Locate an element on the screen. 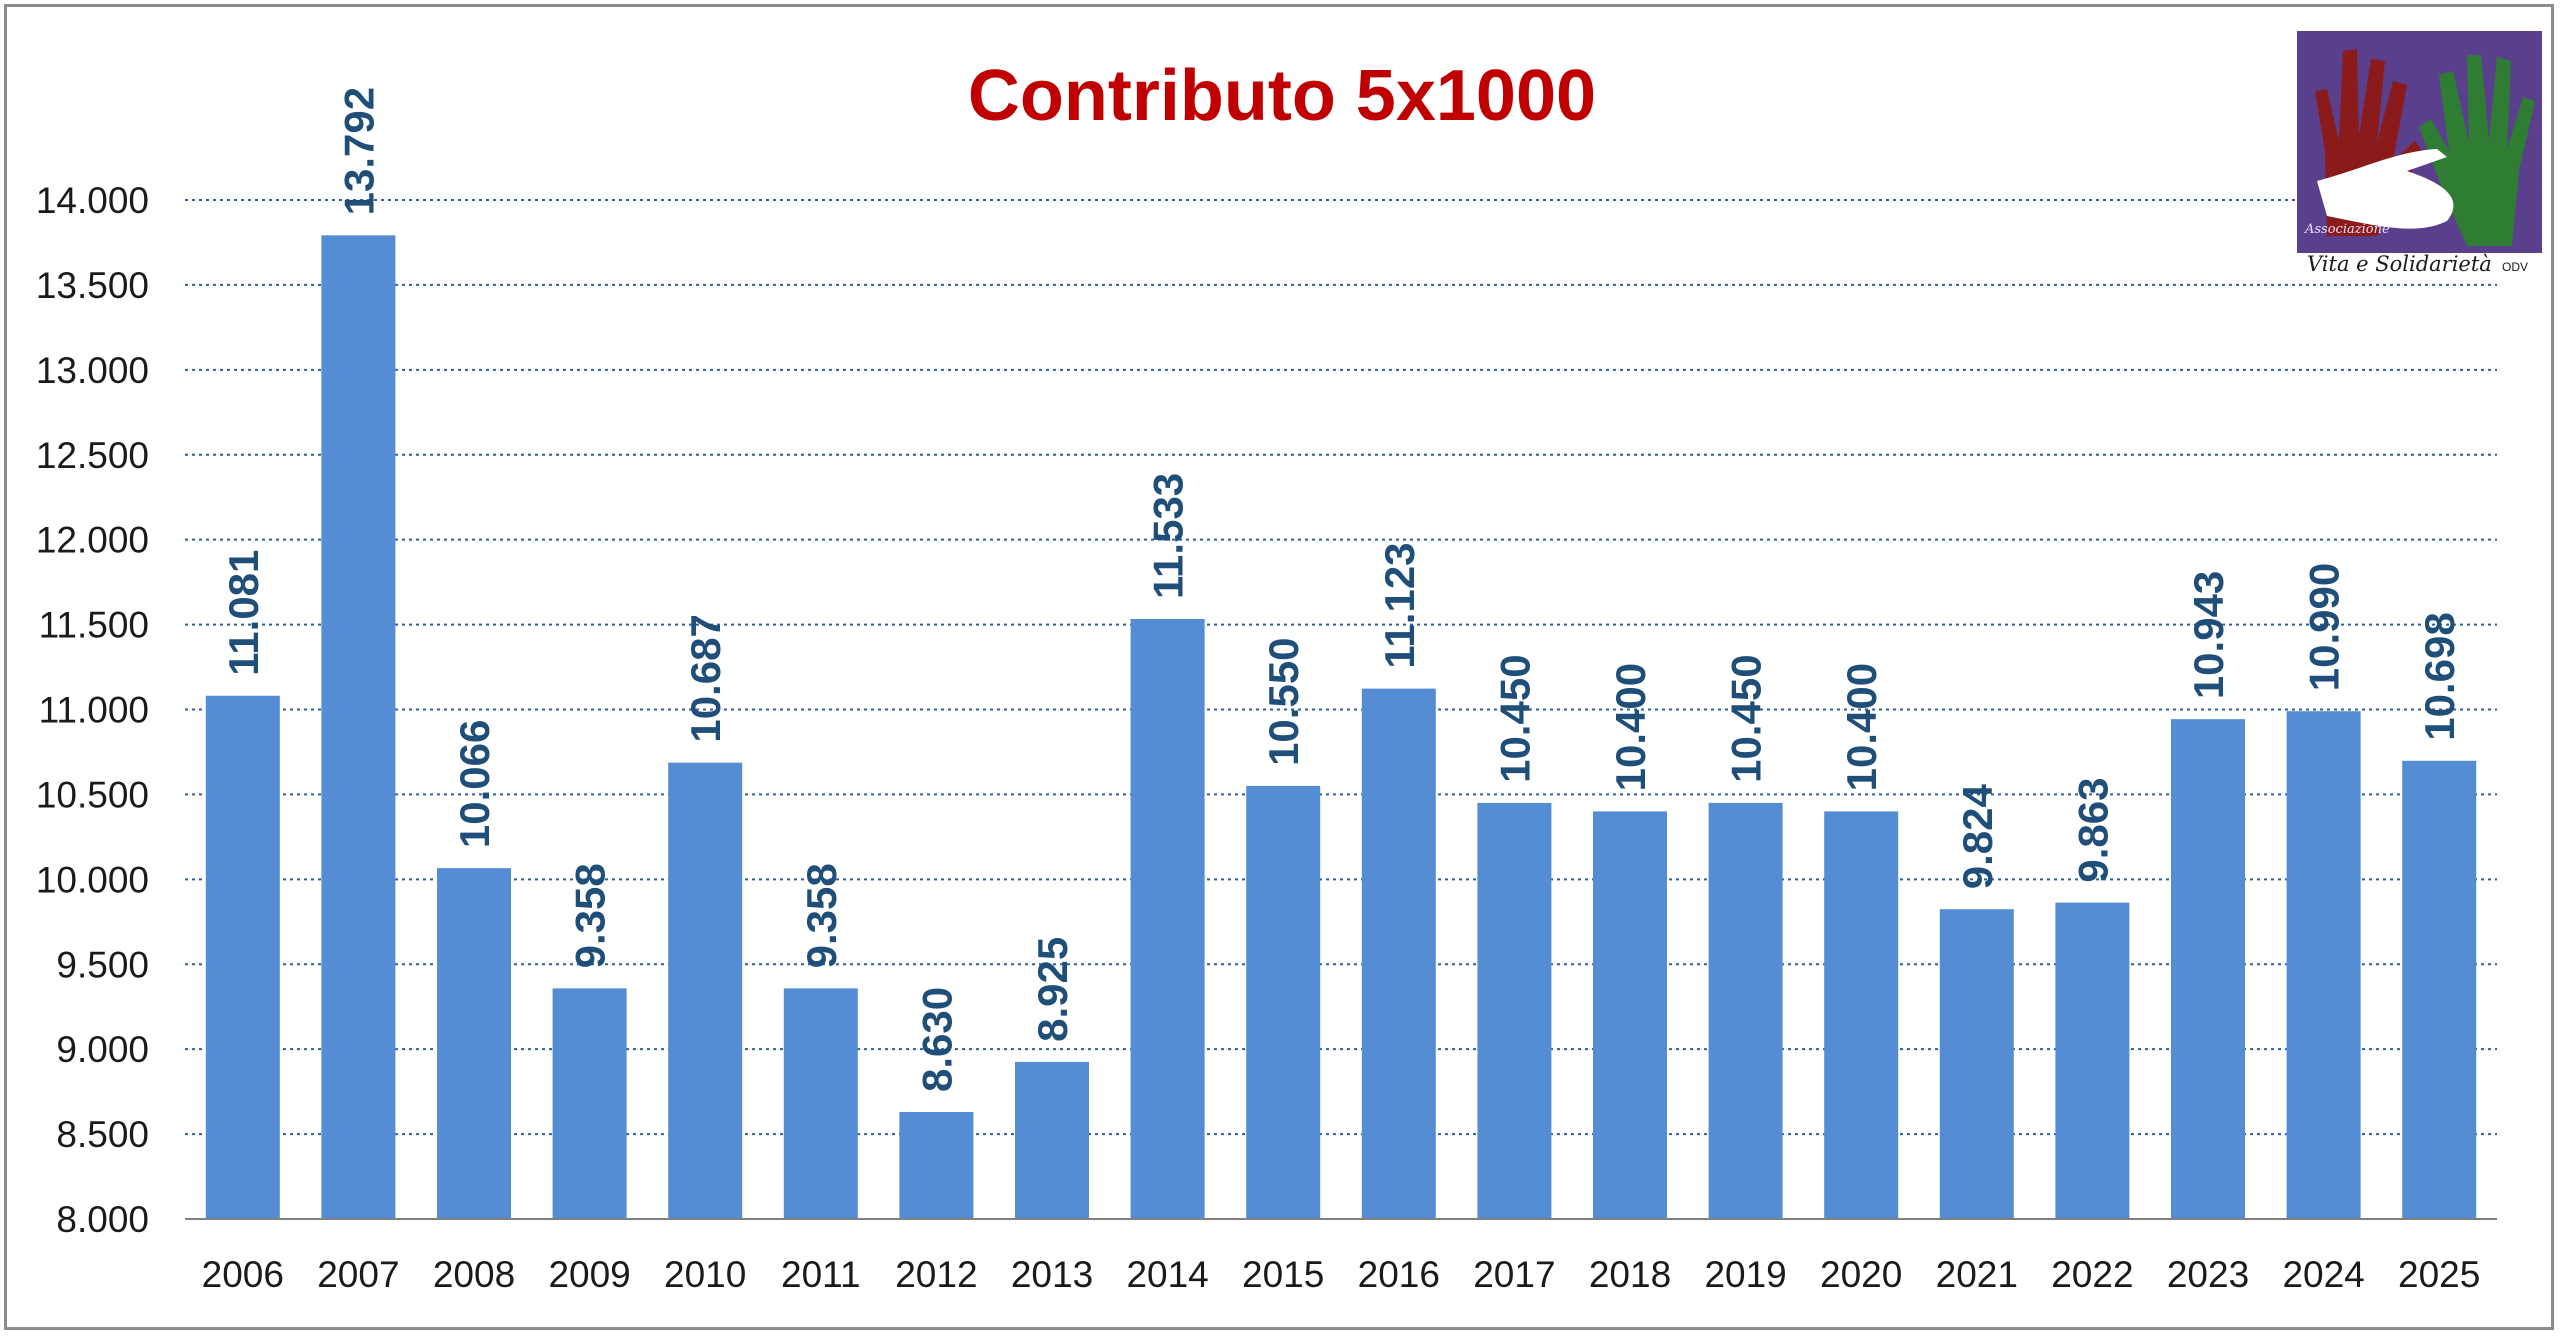 This screenshot has height=1336, width=2560. data-label: 11.123 is located at coordinates (1399, 605).